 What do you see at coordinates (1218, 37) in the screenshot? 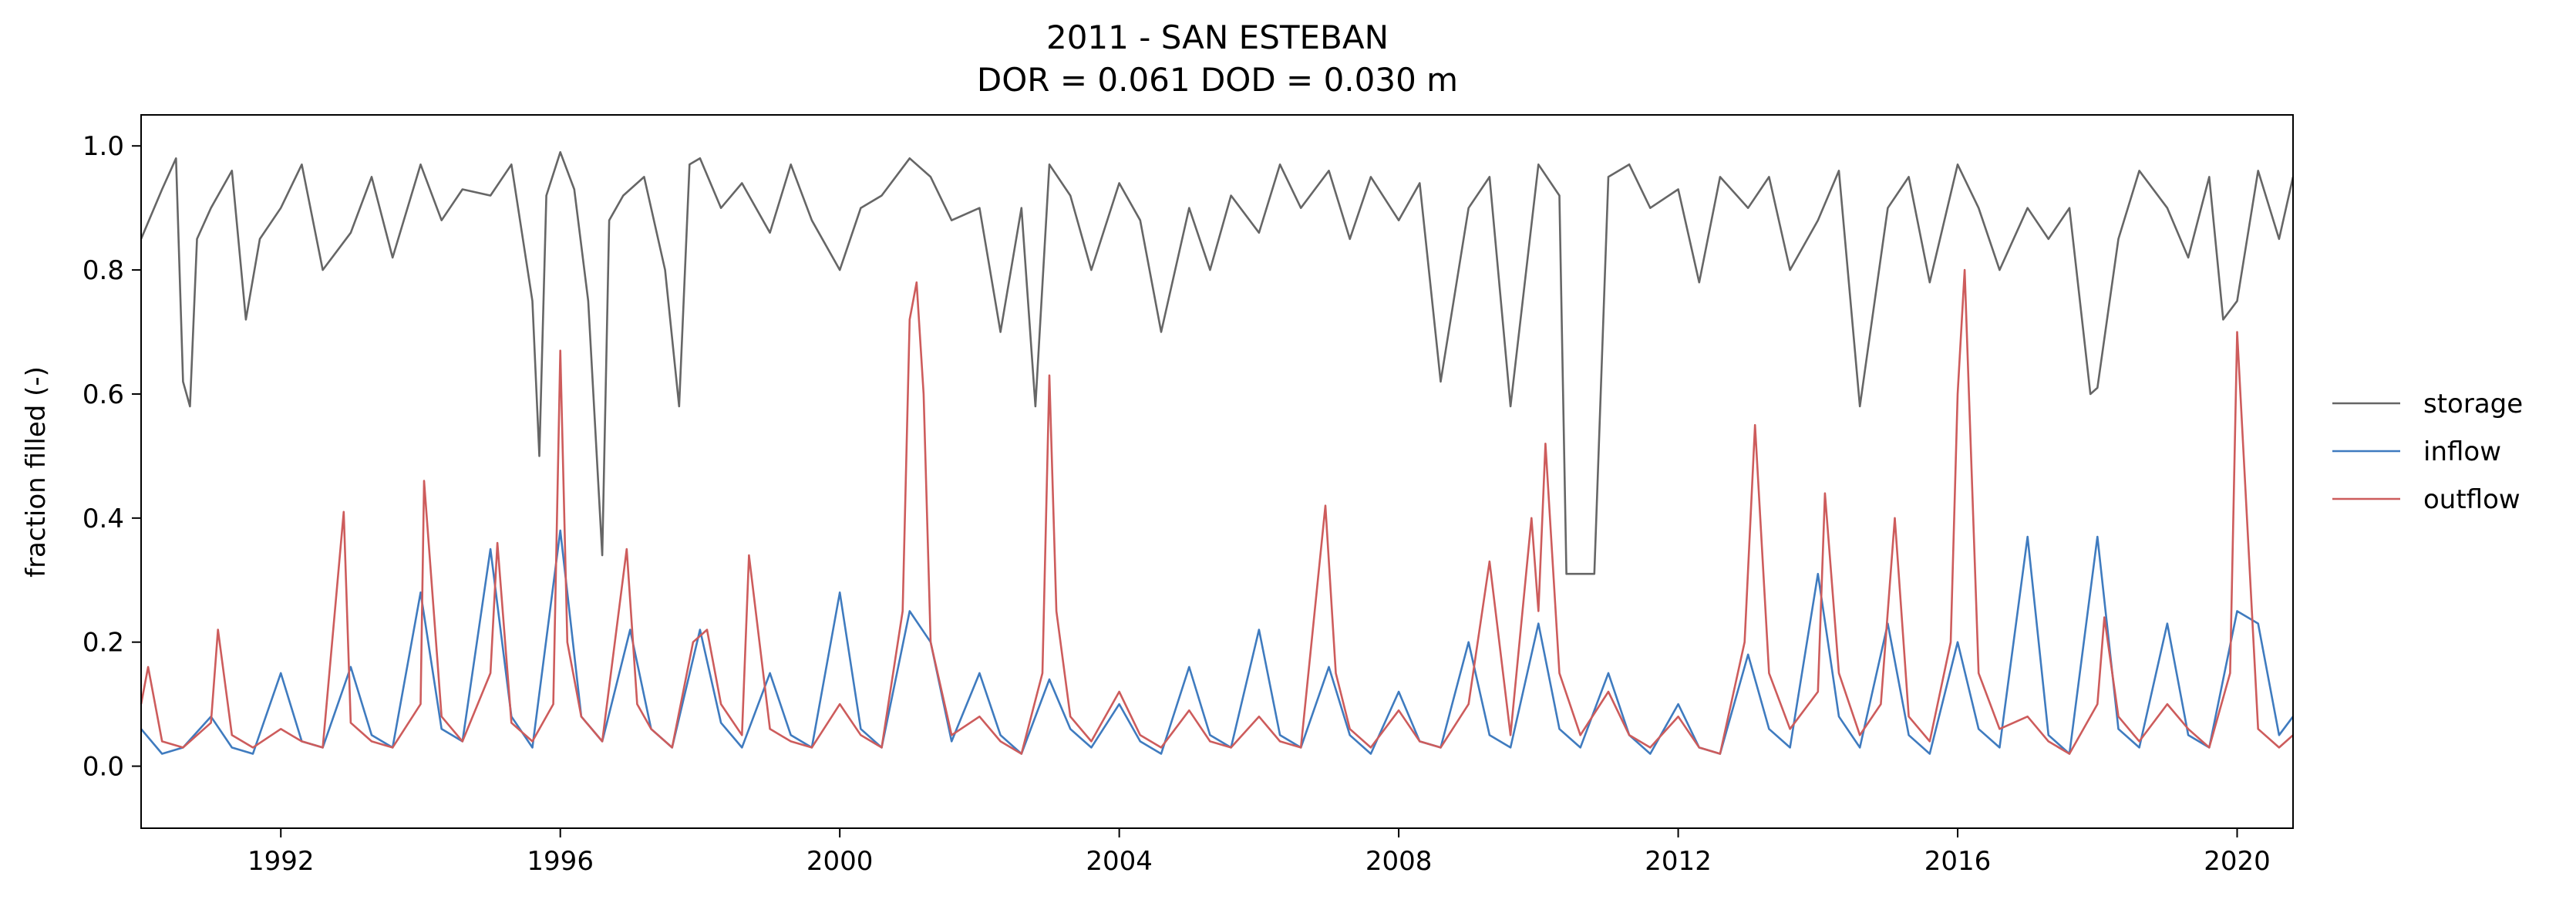
I see `chart-title: 2011 - SAN ESTEBAN` at bounding box center [1218, 37].